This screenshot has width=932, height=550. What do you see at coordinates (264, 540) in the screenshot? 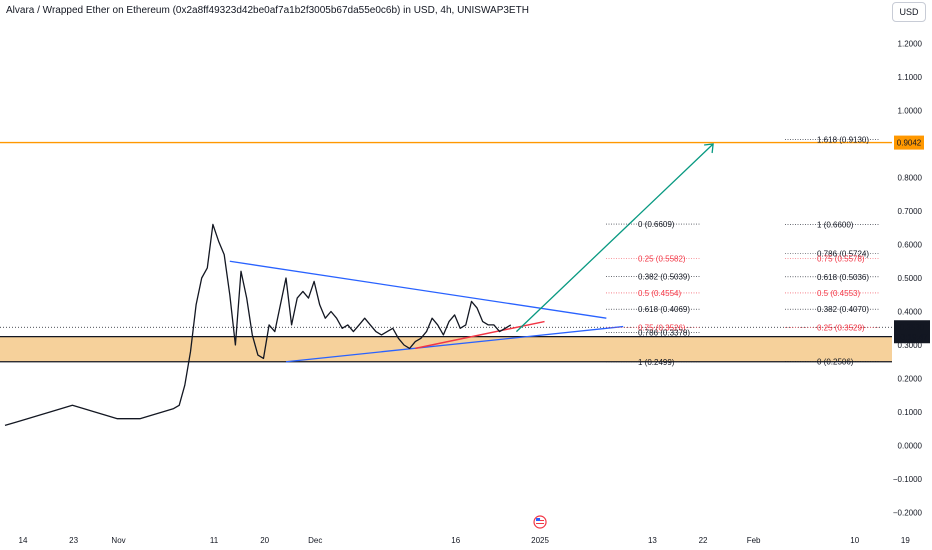
I see `time-axis-tick: 20` at bounding box center [264, 540].